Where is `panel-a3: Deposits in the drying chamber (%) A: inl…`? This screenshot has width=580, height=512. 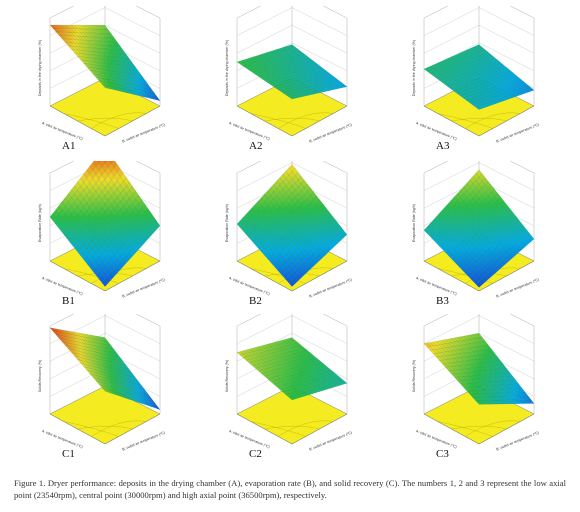 panel-a3: Deposits in the drying chamber (%) A: inl… is located at coordinates (477, 82).